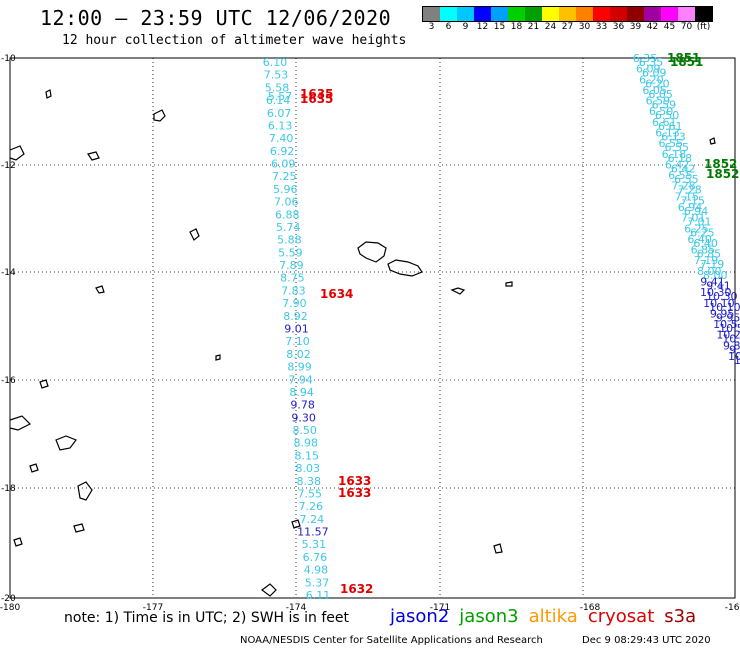 The image size is (740, 650). I want to click on track-value: 6.55, so click(680, 175).